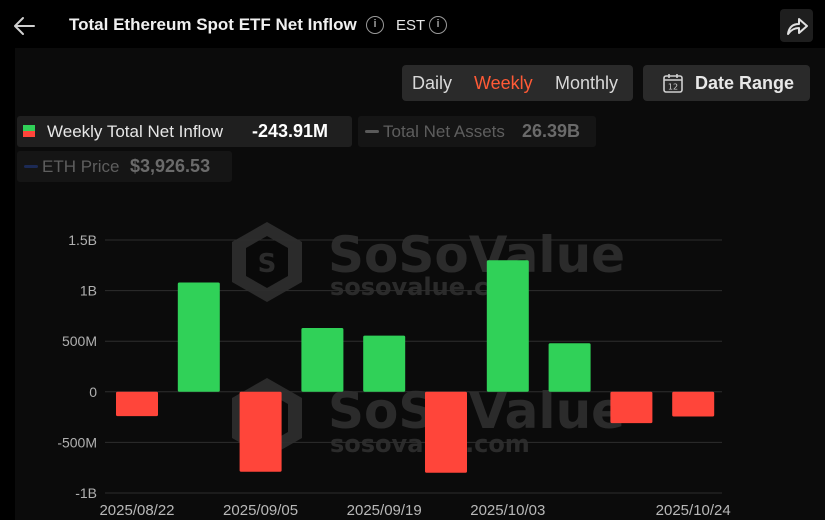 The width and height of the screenshot is (825, 520). I want to click on y-tick-label: 1.5B, so click(82, 240).